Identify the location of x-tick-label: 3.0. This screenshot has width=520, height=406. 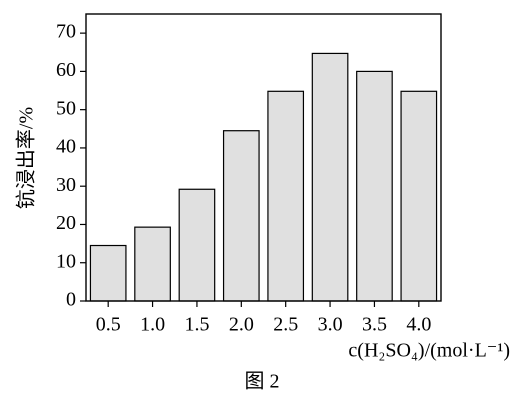
(330, 325).